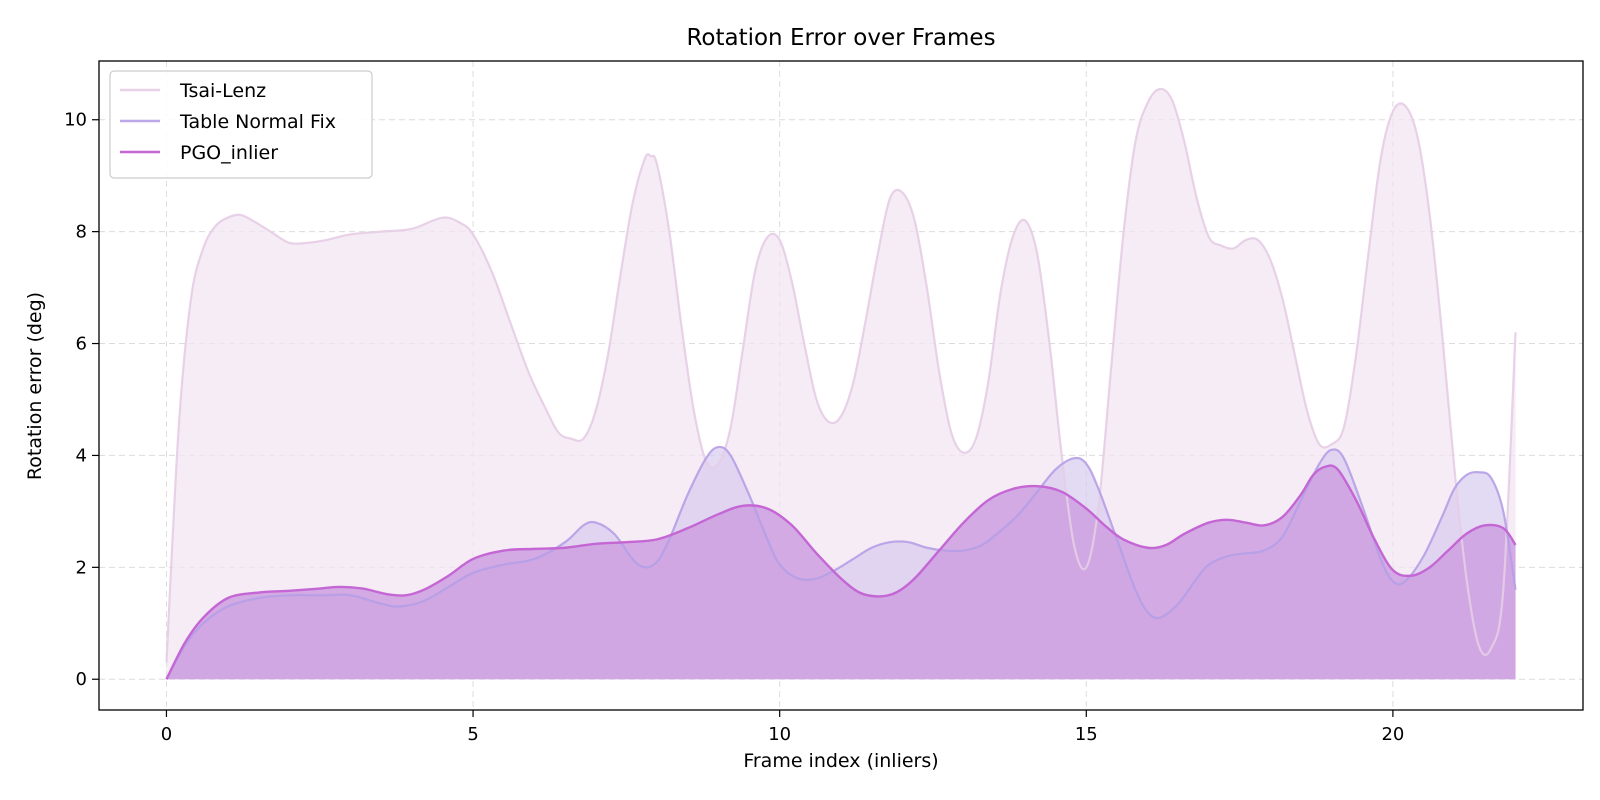 The width and height of the screenshot is (1600, 800). I want to click on legend: Tsai-Lenz Table Normal Fix PGO_inlier, so click(241, 124).